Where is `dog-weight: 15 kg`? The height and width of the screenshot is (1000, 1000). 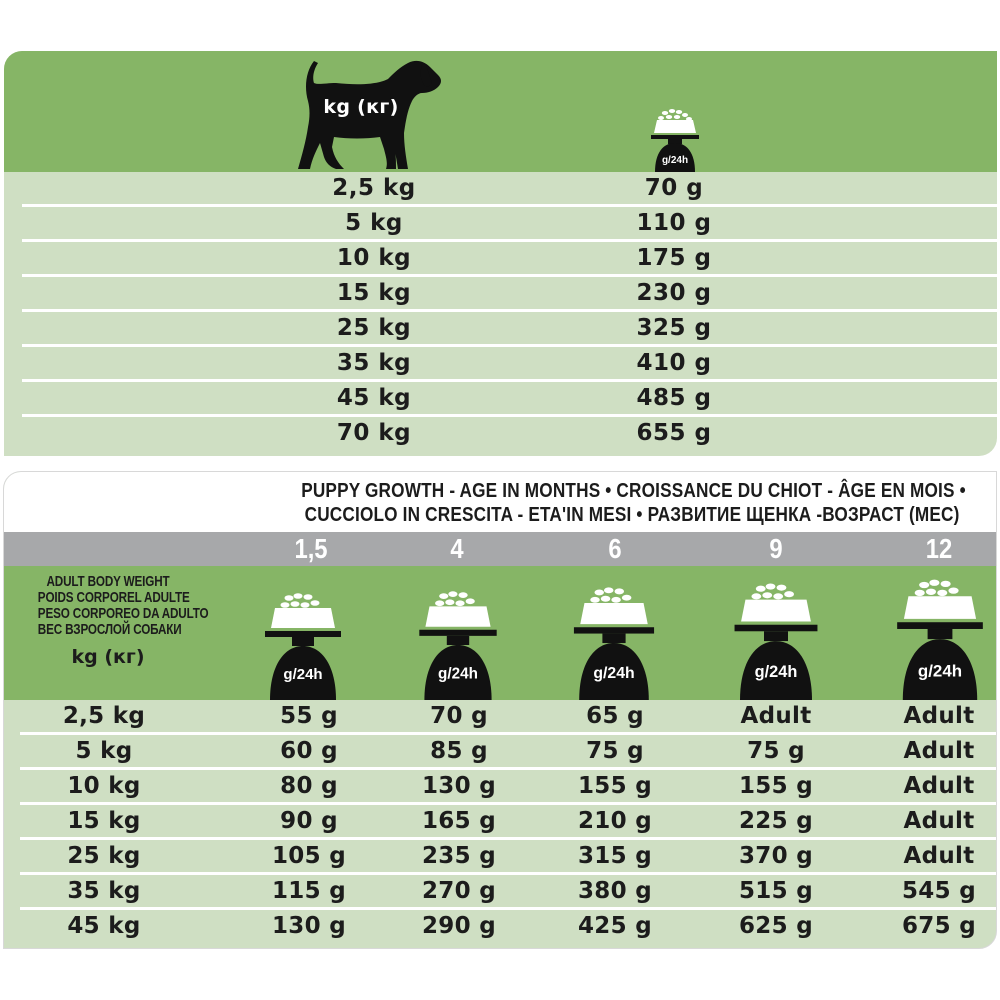 dog-weight: 15 kg is located at coordinates (374, 293).